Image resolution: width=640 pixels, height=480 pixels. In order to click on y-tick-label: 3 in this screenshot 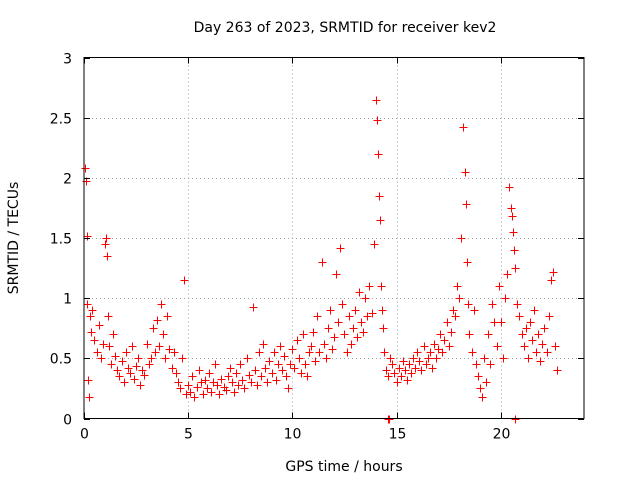, I will do `click(67, 60)`.